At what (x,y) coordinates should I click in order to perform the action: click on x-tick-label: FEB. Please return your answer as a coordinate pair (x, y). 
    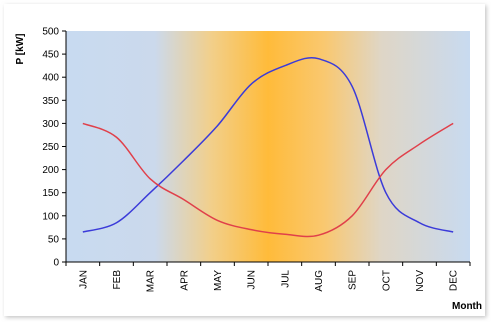
    Looking at the image, I should click on (117, 280).